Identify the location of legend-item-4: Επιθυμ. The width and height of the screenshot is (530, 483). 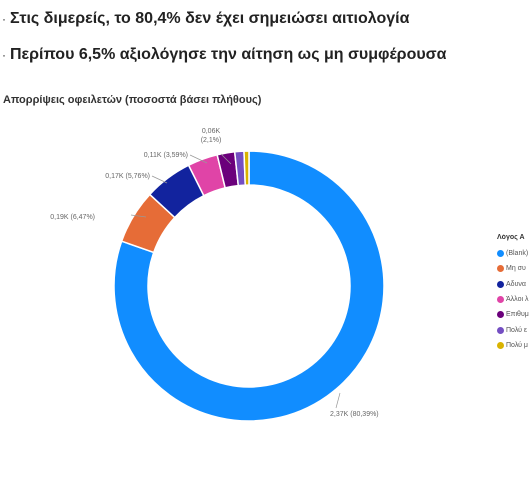
(513, 314).